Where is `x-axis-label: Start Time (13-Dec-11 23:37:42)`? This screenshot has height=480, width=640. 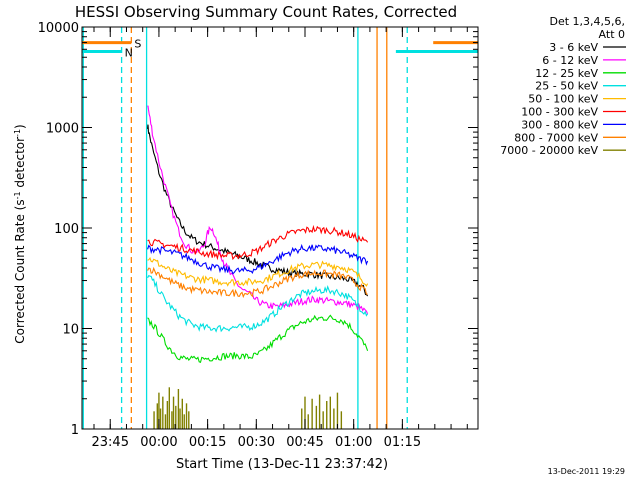 x-axis-label: Start Time (13-Dec-11 23:37:42) is located at coordinates (282, 464).